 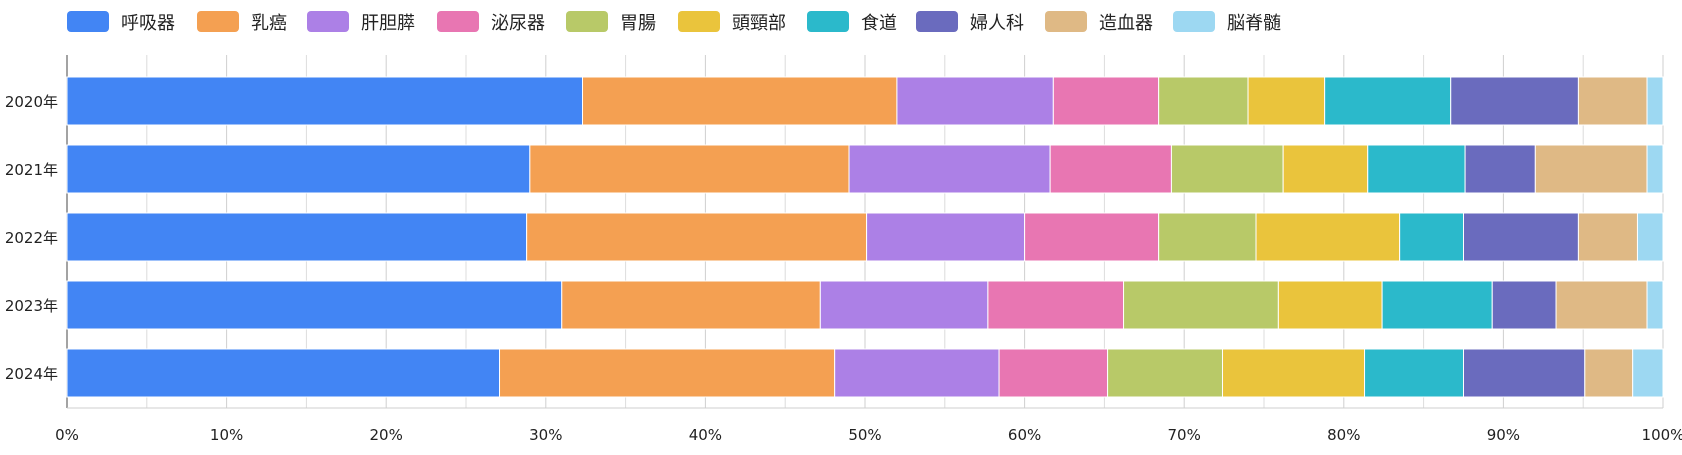 What do you see at coordinates (759, 23) in the screenshot?
I see `legend-label-5: 頭頸部` at bounding box center [759, 23].